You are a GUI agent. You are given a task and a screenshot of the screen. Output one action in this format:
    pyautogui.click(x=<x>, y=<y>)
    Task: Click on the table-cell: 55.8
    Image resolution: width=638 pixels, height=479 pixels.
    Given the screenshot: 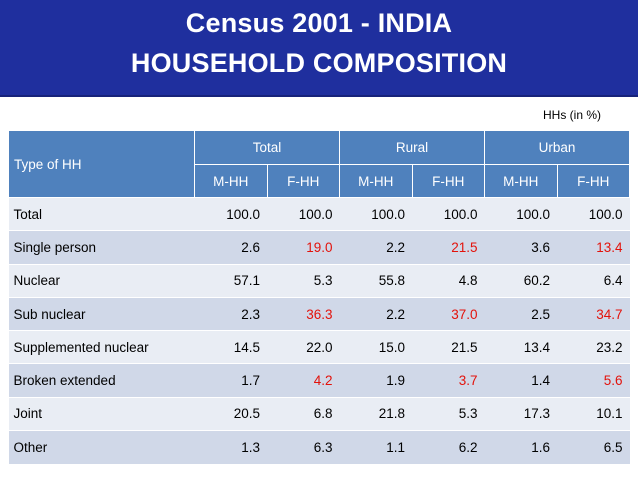 What is the action you would take?
    pyautogui.click(x=375, y=280)
    